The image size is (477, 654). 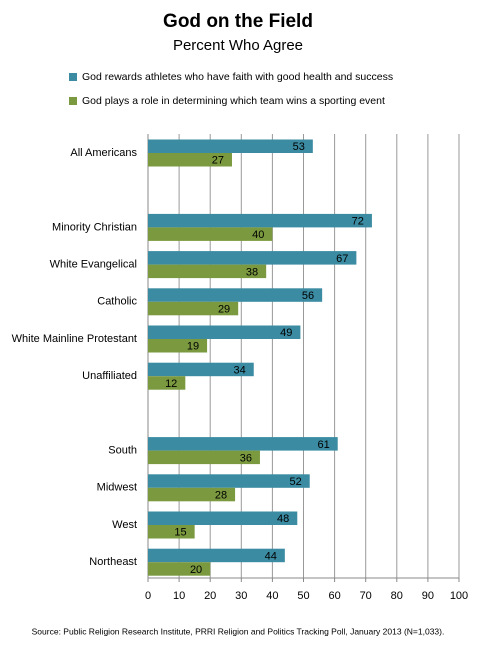 What do you see at coordinates (238, 21) in the screenshot?
I see `chart-title: God on the Field` at bounding box center [238, 21].